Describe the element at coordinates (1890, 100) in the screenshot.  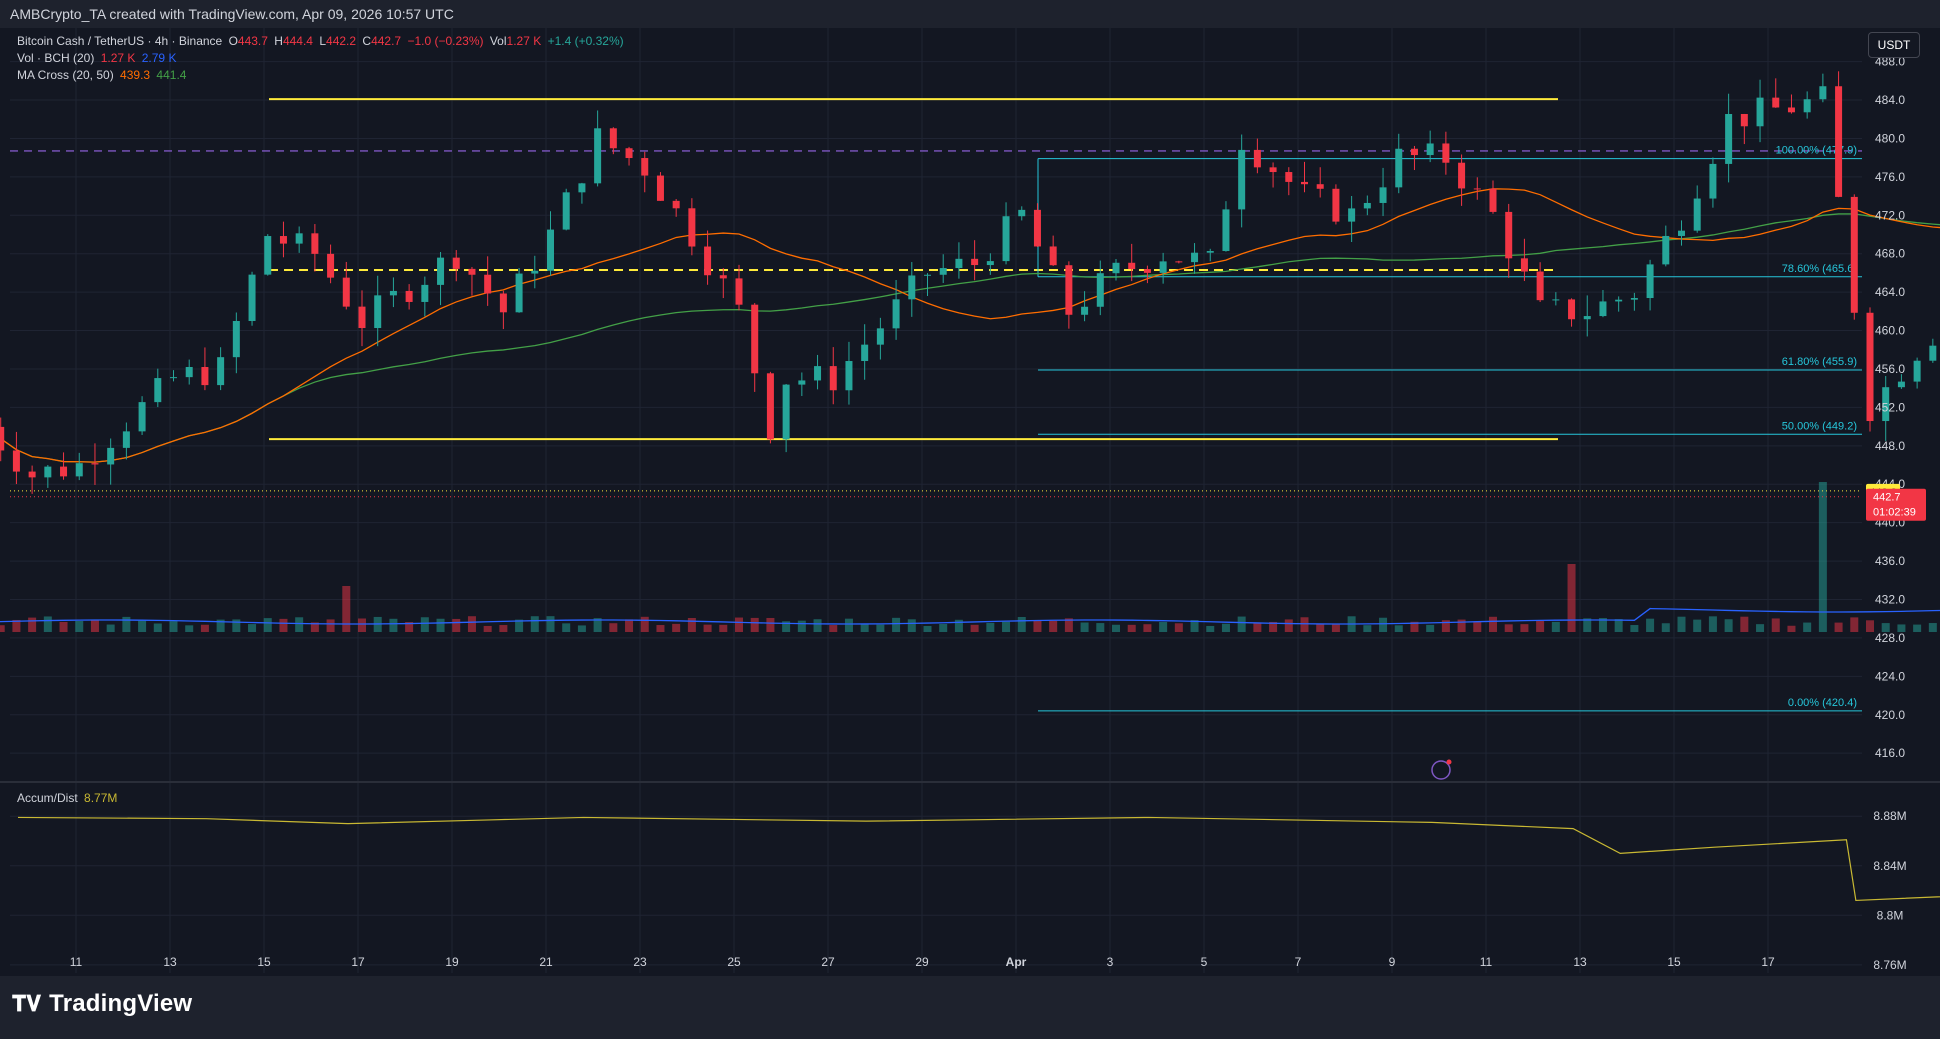
I see `price-tick-label: 484.0` at that location.